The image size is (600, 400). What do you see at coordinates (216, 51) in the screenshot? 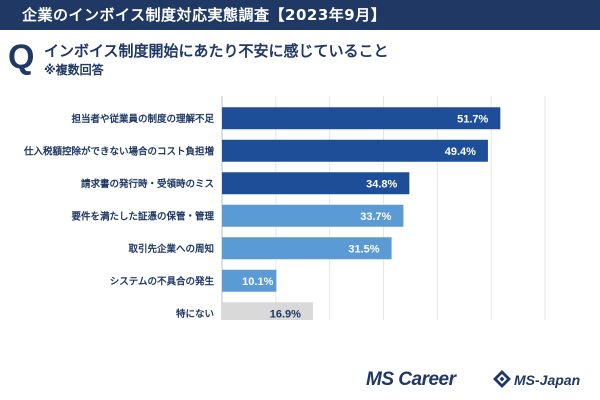
I see `question-text: インボイス制度開始にあたり不安に感じていること` at bounding box center [216, 51].